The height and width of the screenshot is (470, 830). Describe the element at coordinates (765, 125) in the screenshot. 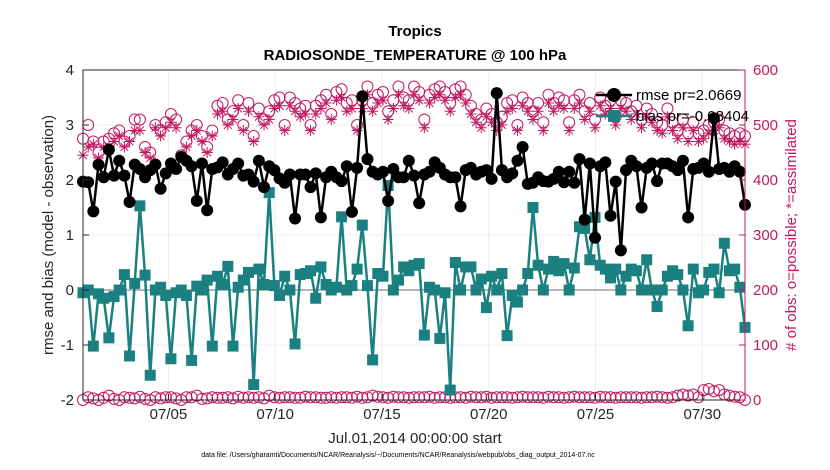

I see `right-tick-label: 500` at that location.